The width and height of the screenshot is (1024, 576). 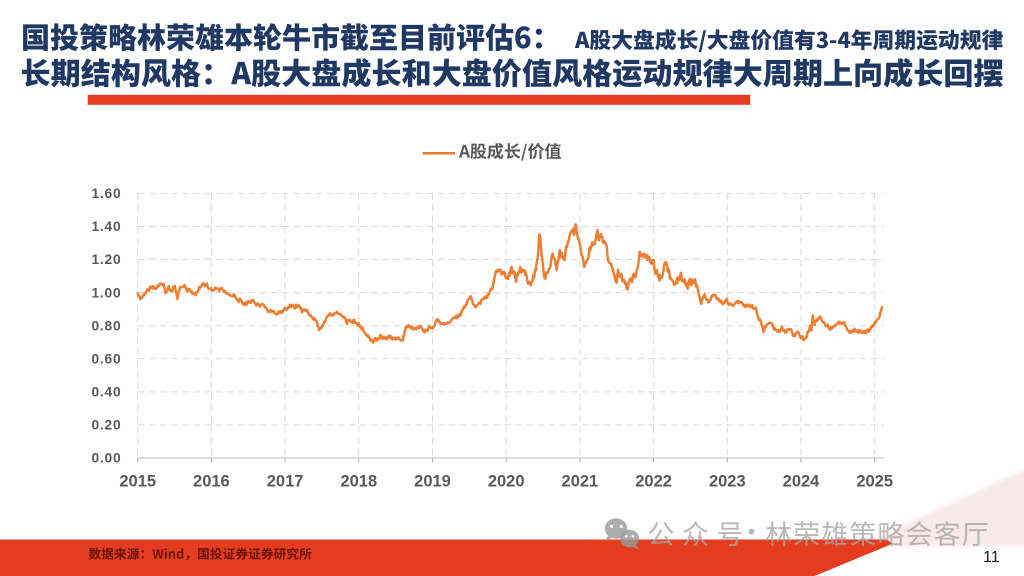 I want to click on svg-text: 0.80, so click(x=106, y=325).